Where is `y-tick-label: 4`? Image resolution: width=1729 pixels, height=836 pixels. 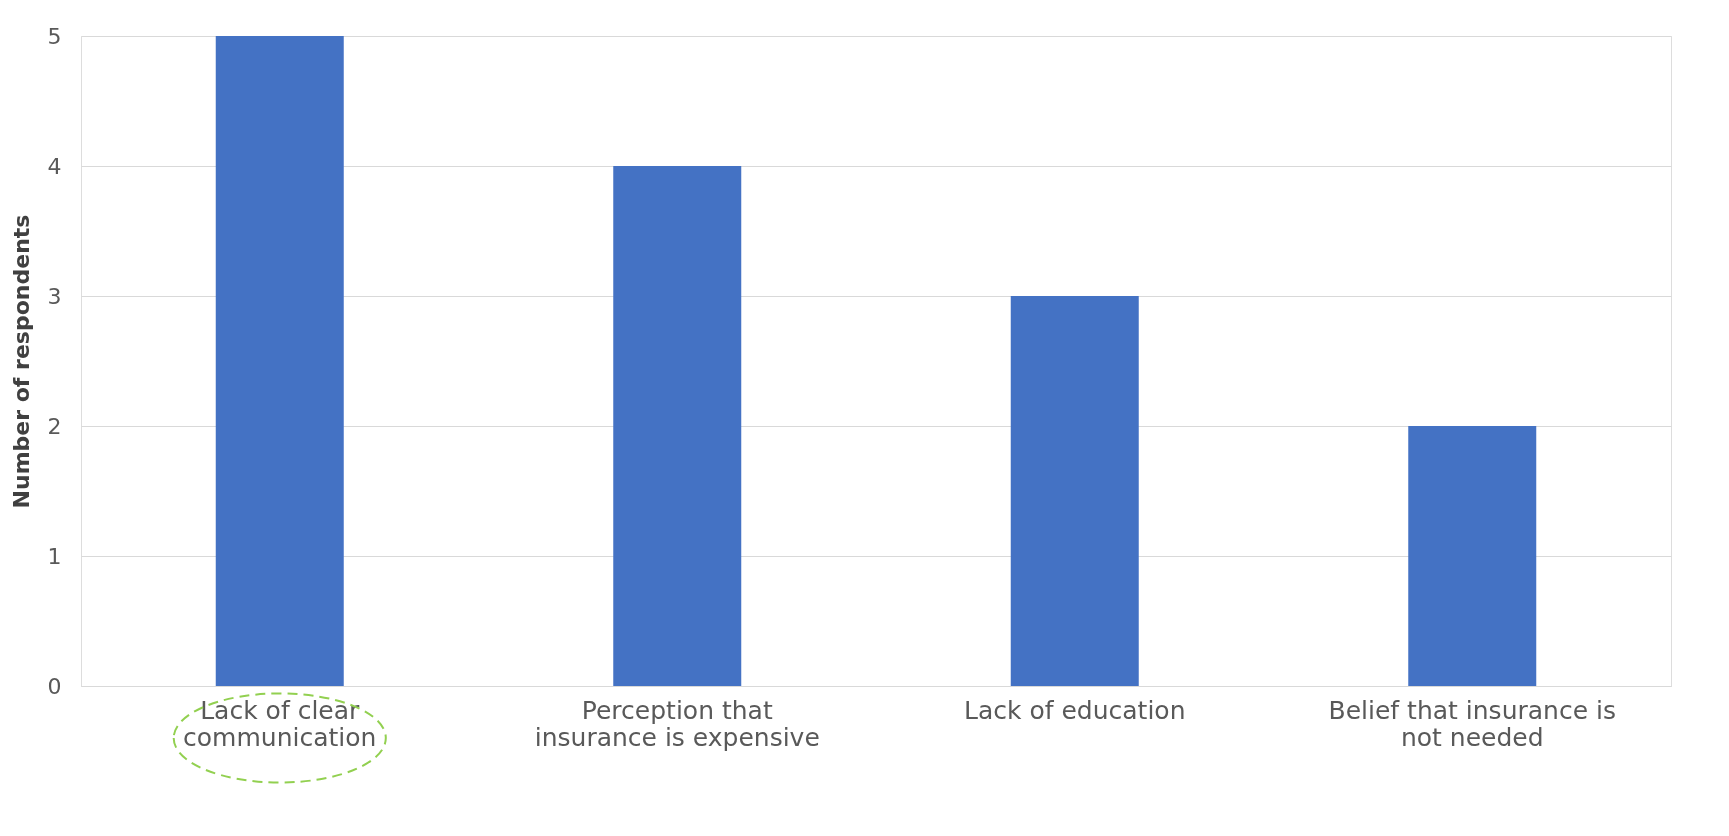
y-tick-label: 4 is located at coordinates (54, 166).